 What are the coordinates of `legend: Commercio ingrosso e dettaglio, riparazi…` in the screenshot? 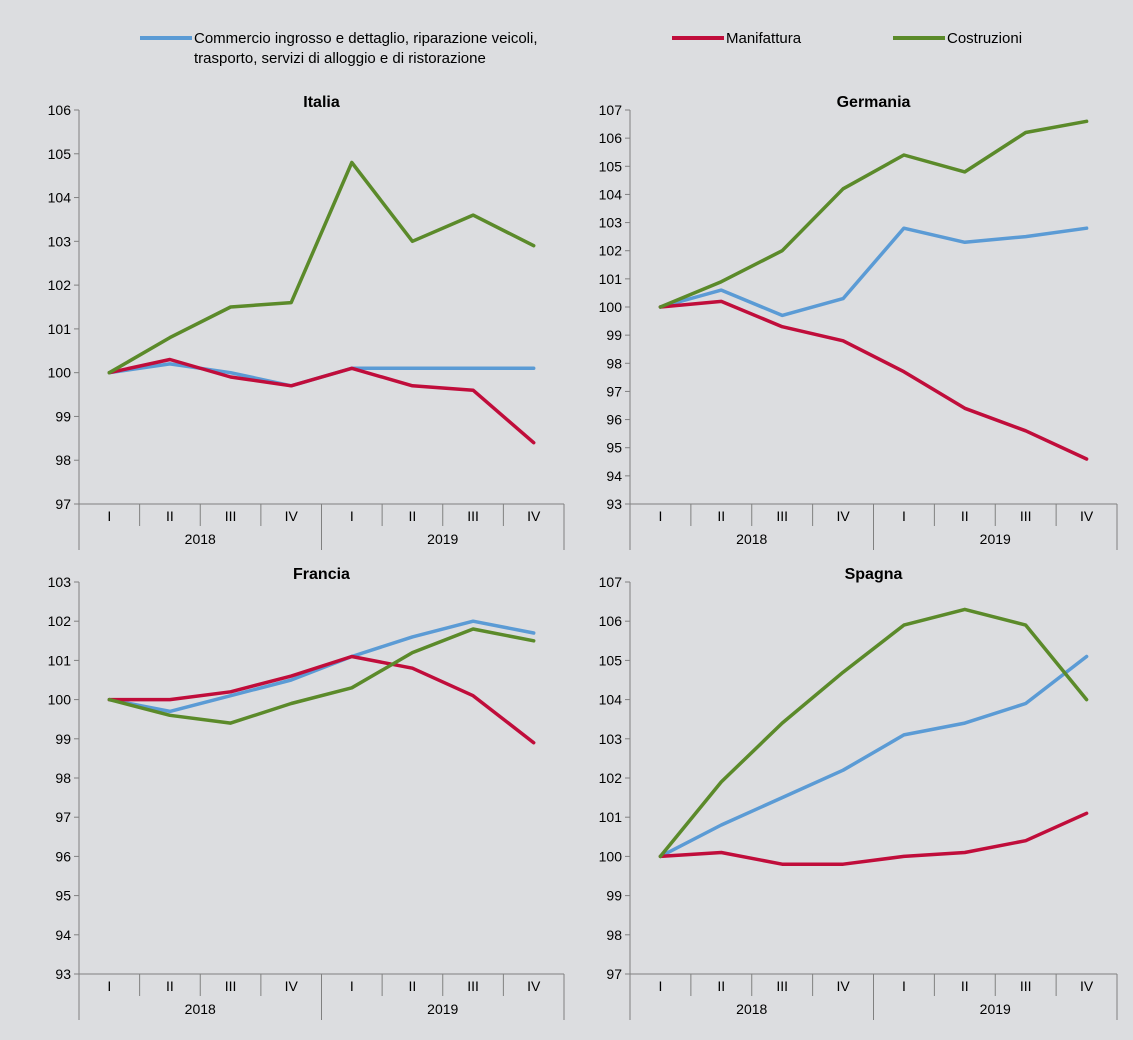 It's located at (581, 48).